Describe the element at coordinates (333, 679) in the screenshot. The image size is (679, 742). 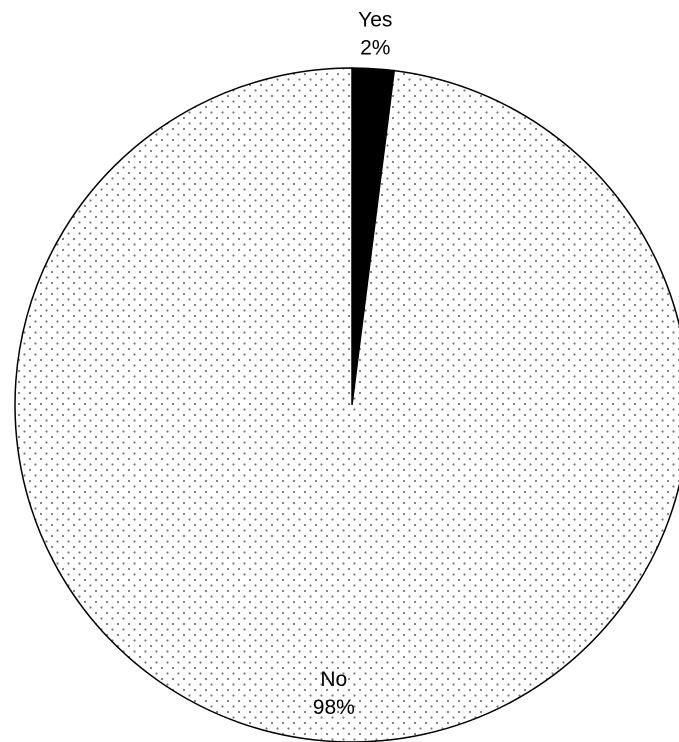
I see `slice-label: No` at that location.